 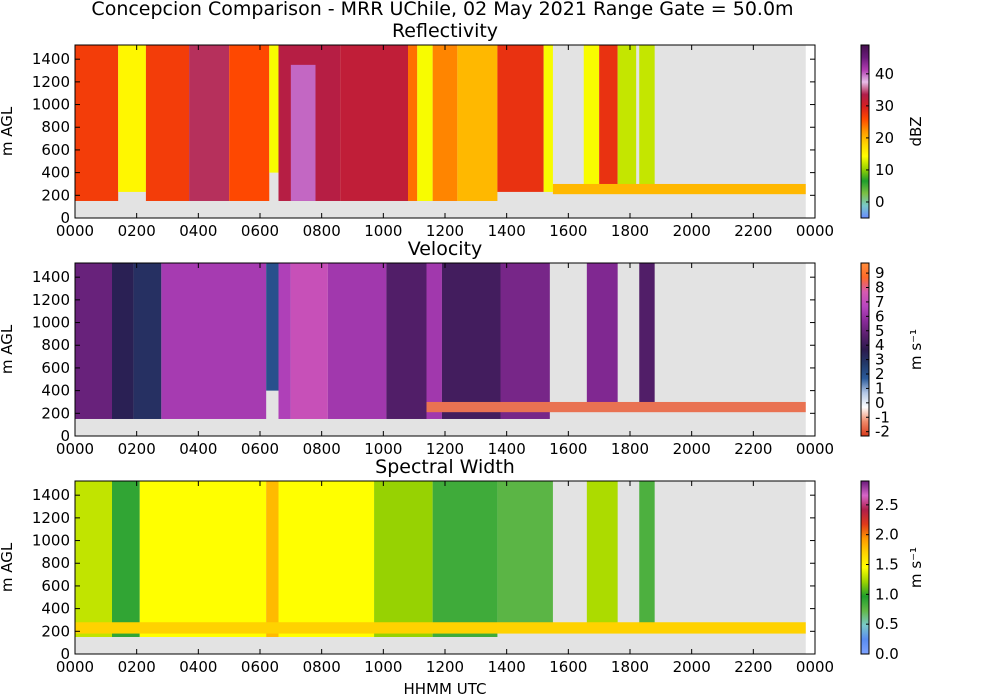 What do you see at coordinates (753, 231) in the screenshot?
I see `x-tick-label-reflectivity: 2200` at bounding box center [753, 231].